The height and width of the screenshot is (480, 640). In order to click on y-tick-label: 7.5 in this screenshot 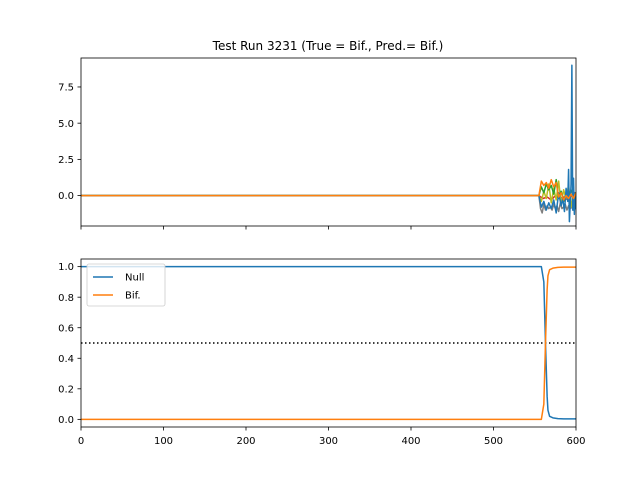, I will do `click(66, 88)`.